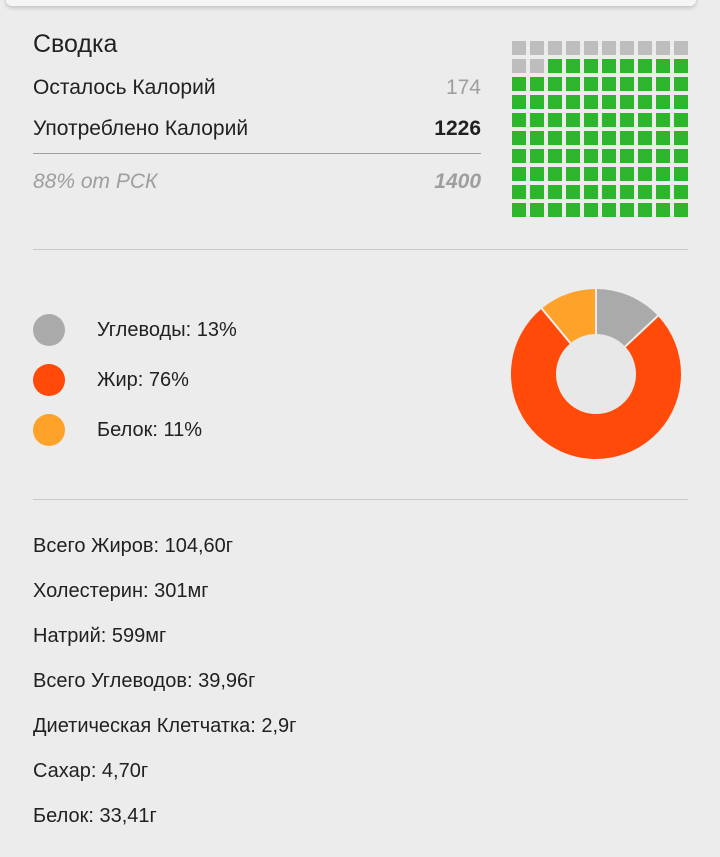 This screenshot has width=720, height=857. What do you see at coordinates (143, 379) in the screenshot?
I see `fat-label: Жир: 76%` at bounding box center [143, 379].